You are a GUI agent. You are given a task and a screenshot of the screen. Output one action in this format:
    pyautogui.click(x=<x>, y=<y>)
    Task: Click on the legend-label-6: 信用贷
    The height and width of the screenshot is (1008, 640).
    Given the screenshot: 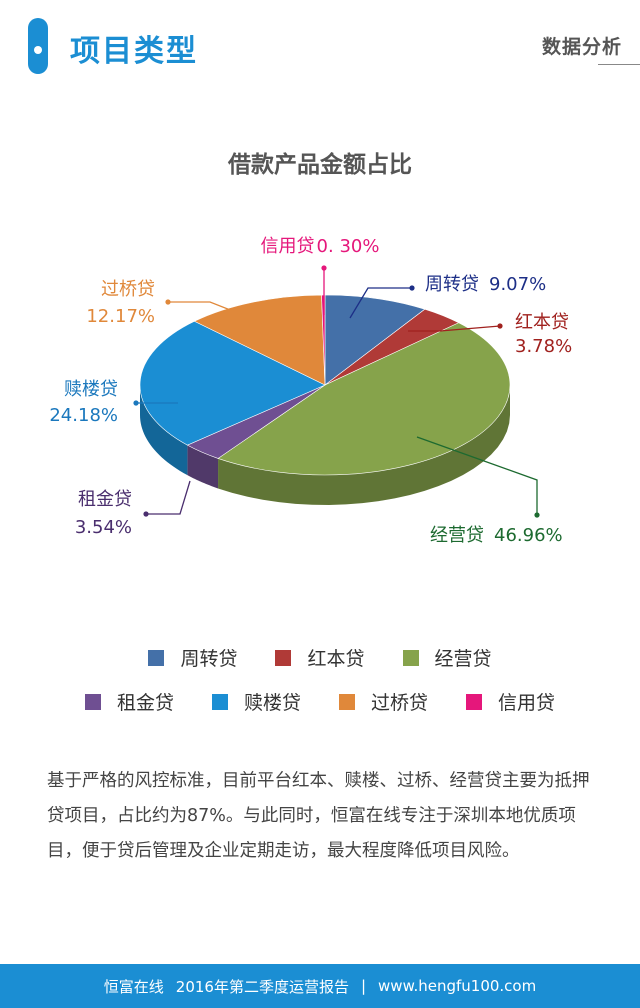 What is the action you would take?
    pyautogui.click(x=527, y=703)
    